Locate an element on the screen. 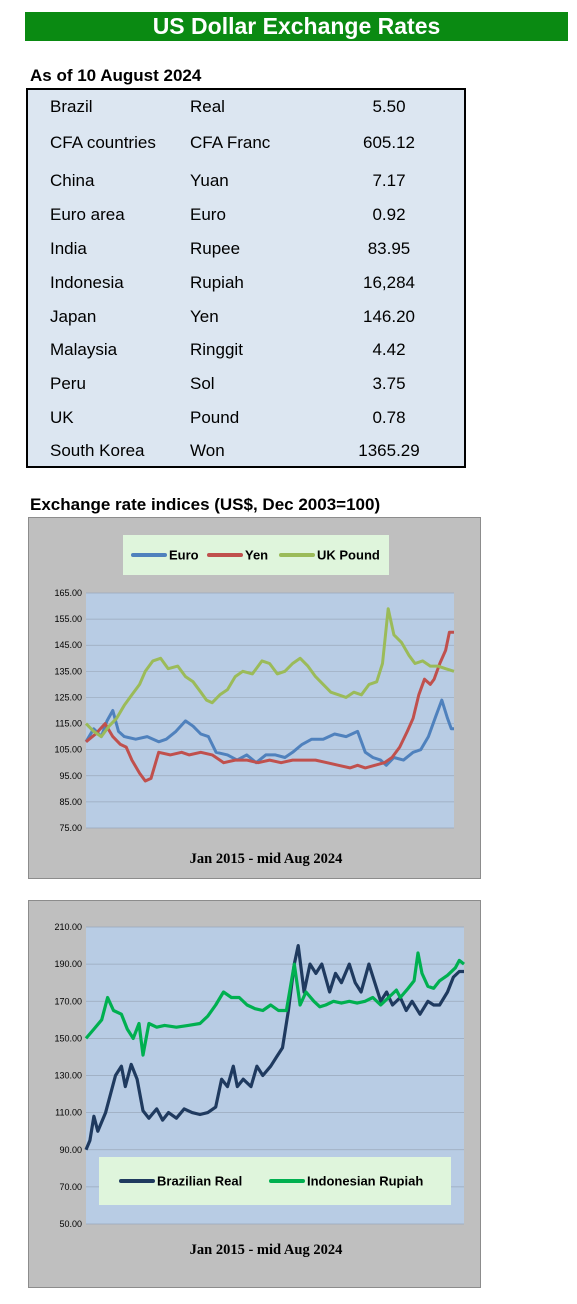  currency-cell: Pound is located at coordinates (215, 417).